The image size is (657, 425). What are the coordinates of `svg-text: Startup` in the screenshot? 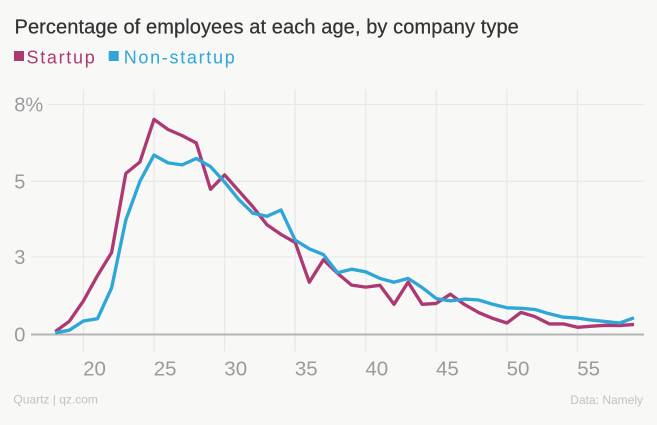 It's located at (62, 57).